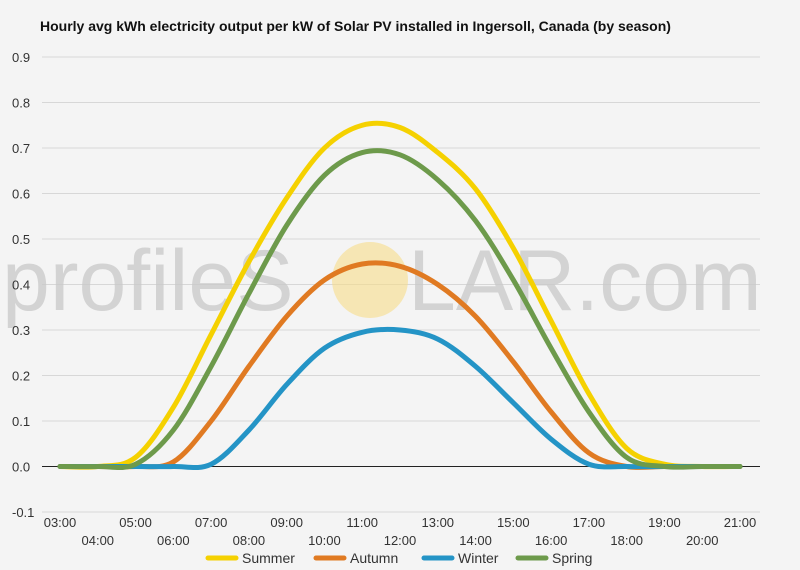  Describe the element at coordinates (21, 148) in the screenshot. I see `y-tick-label: 0.7` at that location.